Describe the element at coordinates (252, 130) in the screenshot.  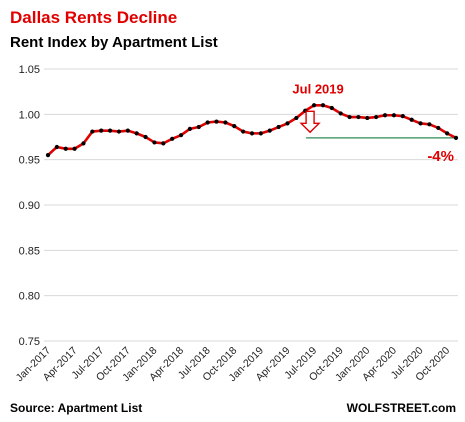
I see `series` at that location.